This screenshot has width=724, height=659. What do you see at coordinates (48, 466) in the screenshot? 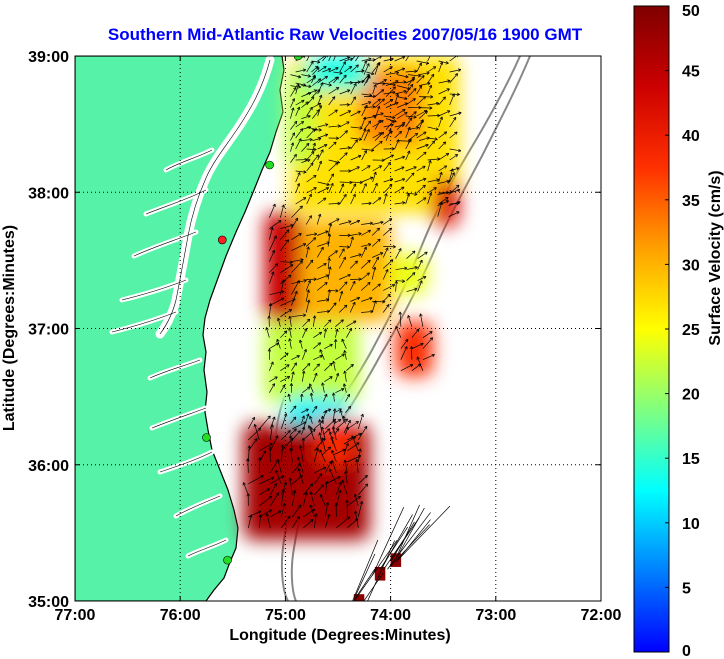
I see `y-tick-label: 36:00` at bounding box center [48, 466].